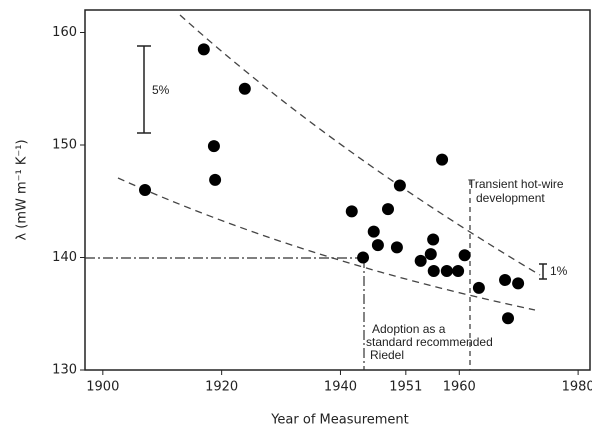 The image size is (592, 432). I want to click on x-tick-label: 1940, so click(340, 387).